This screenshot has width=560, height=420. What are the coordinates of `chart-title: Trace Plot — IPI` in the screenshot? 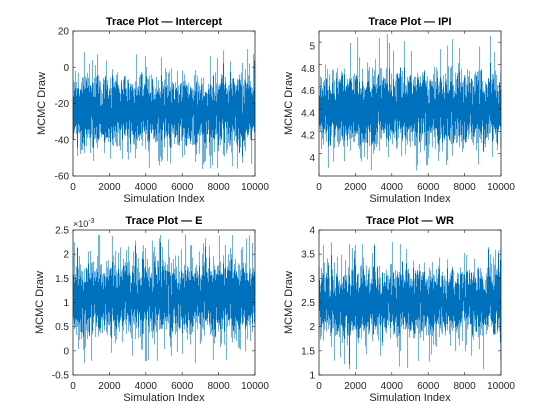 It's located at (409, 22).